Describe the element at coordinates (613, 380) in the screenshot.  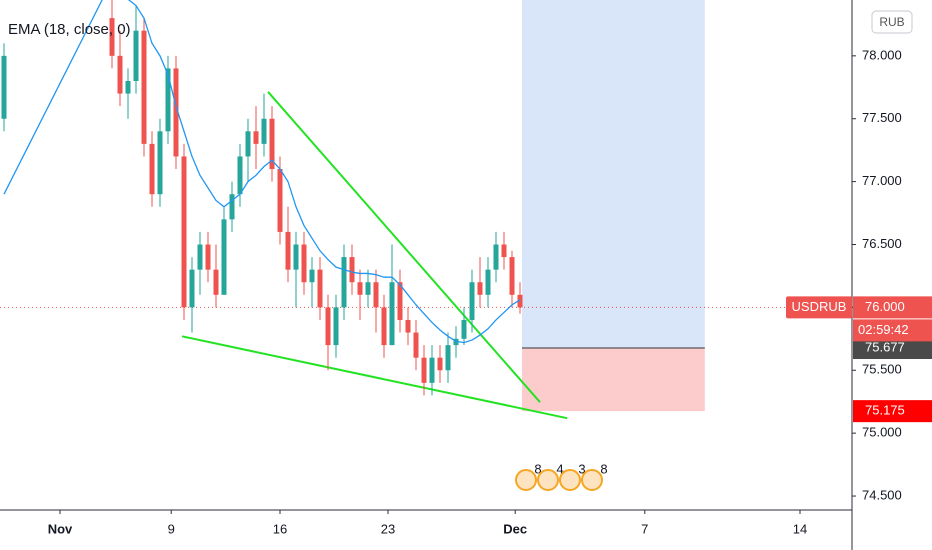
I see `loss-zone` at that location.